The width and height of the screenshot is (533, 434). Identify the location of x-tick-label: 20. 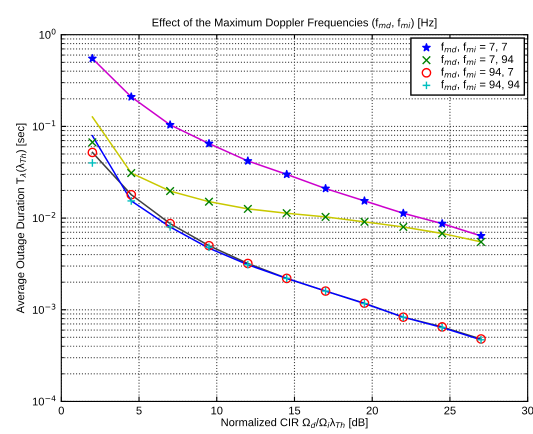
(372, 410).